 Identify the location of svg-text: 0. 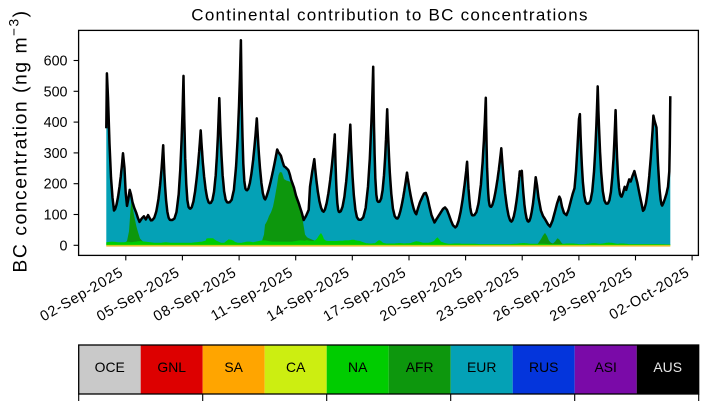
(64, 246).